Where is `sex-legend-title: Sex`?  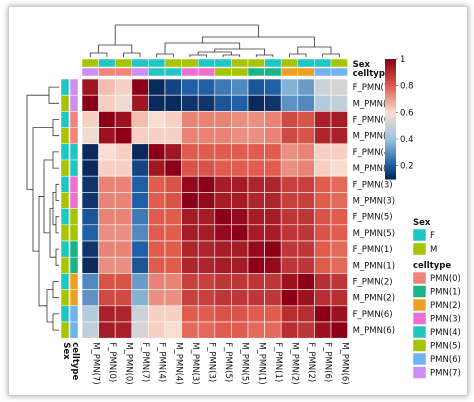
sex-legend-title: Sex is located at coordinates (422, 223).